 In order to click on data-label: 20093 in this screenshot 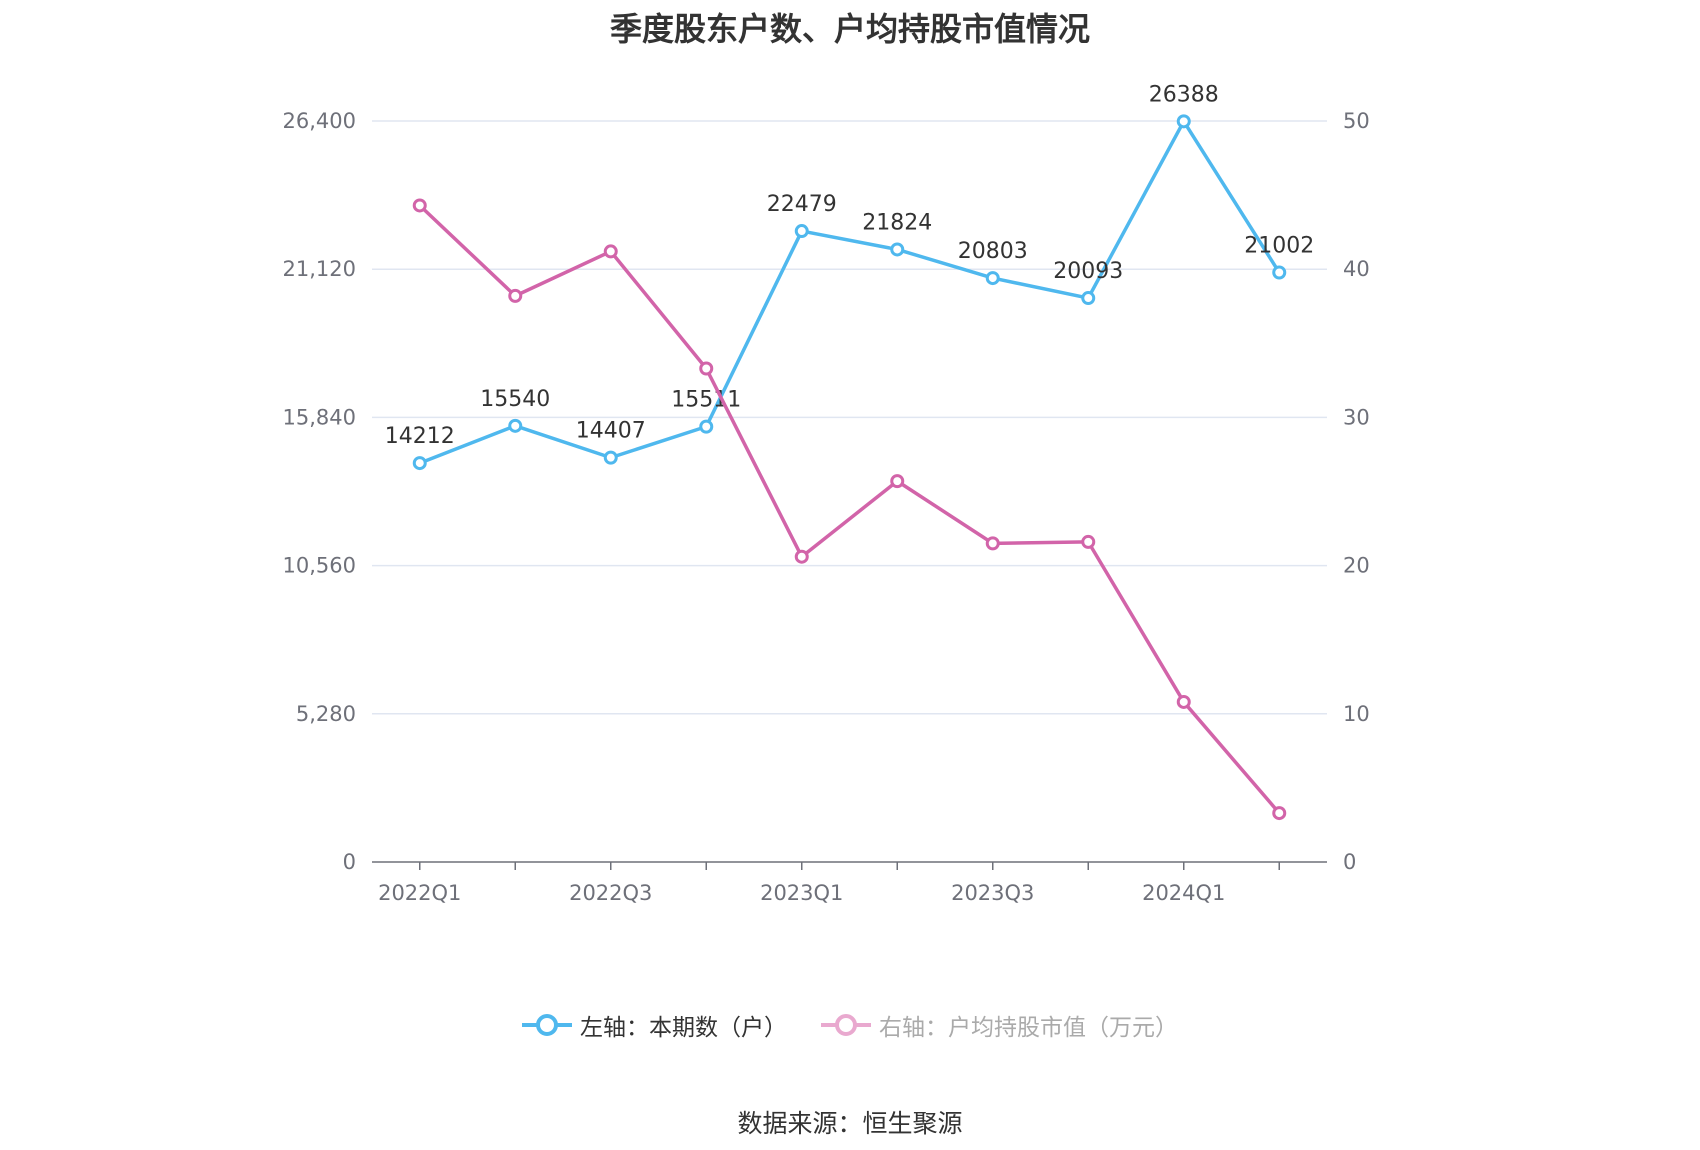, I will do `click(1088, 271)`.